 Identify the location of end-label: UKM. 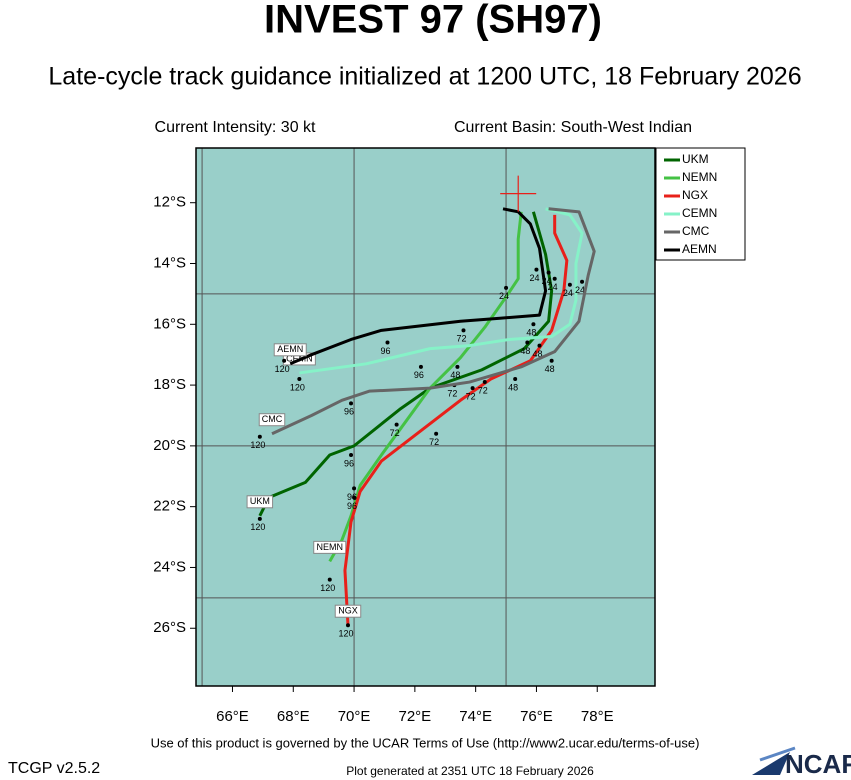
(260, 501).